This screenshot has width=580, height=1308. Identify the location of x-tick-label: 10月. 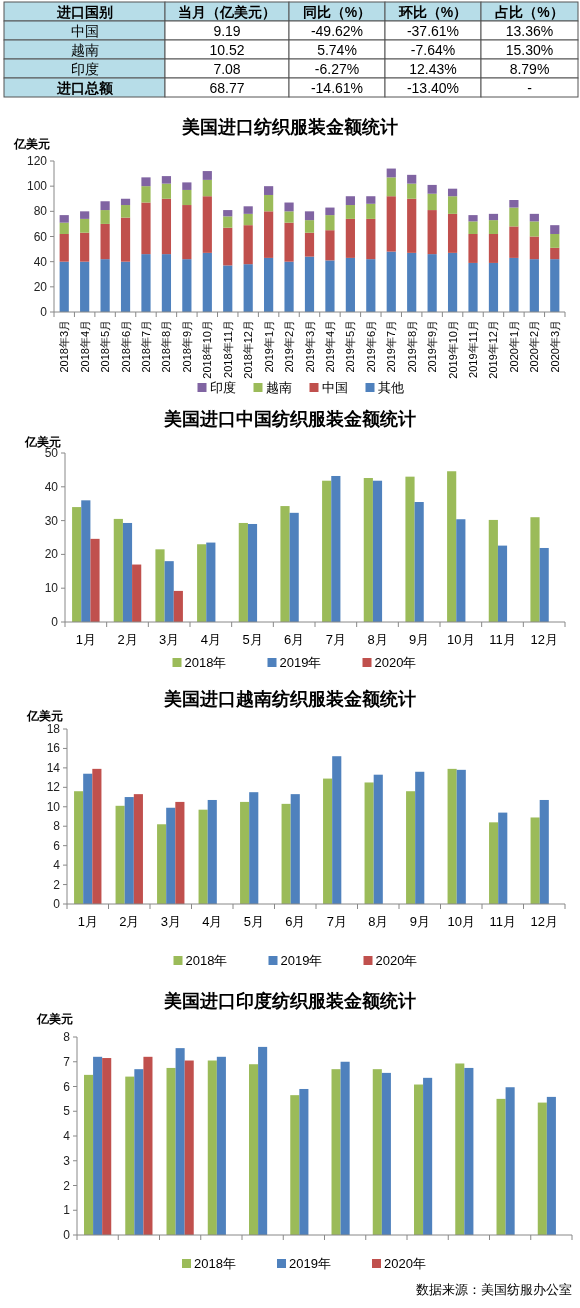
(461, 639).